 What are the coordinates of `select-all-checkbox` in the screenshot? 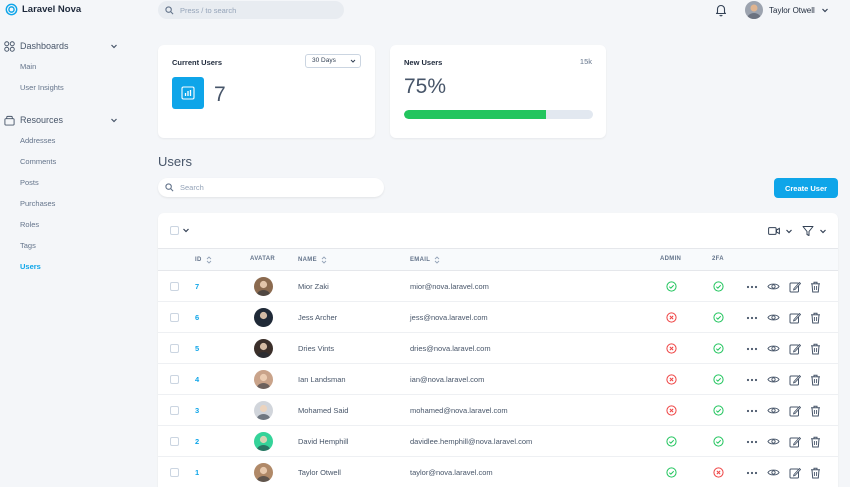 It's located at (174, 230).